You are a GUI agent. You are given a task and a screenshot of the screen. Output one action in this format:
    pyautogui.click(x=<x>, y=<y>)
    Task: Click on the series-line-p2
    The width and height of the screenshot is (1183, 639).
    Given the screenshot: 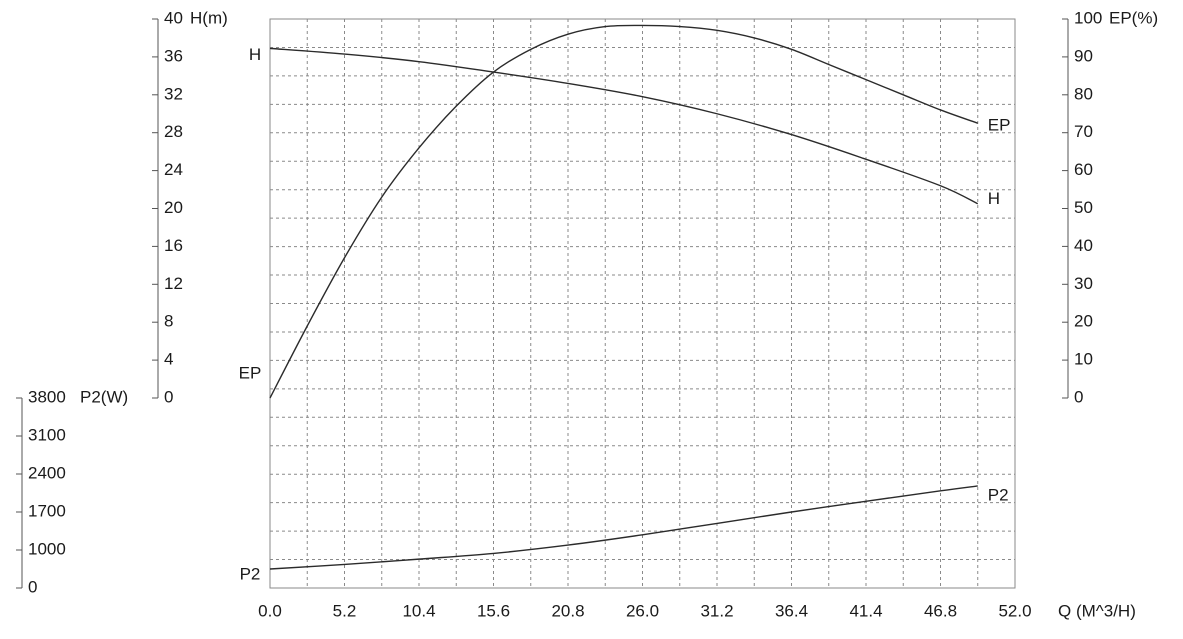 What is the action you would take?
    pyautogui.click(x=623, y=527)
    